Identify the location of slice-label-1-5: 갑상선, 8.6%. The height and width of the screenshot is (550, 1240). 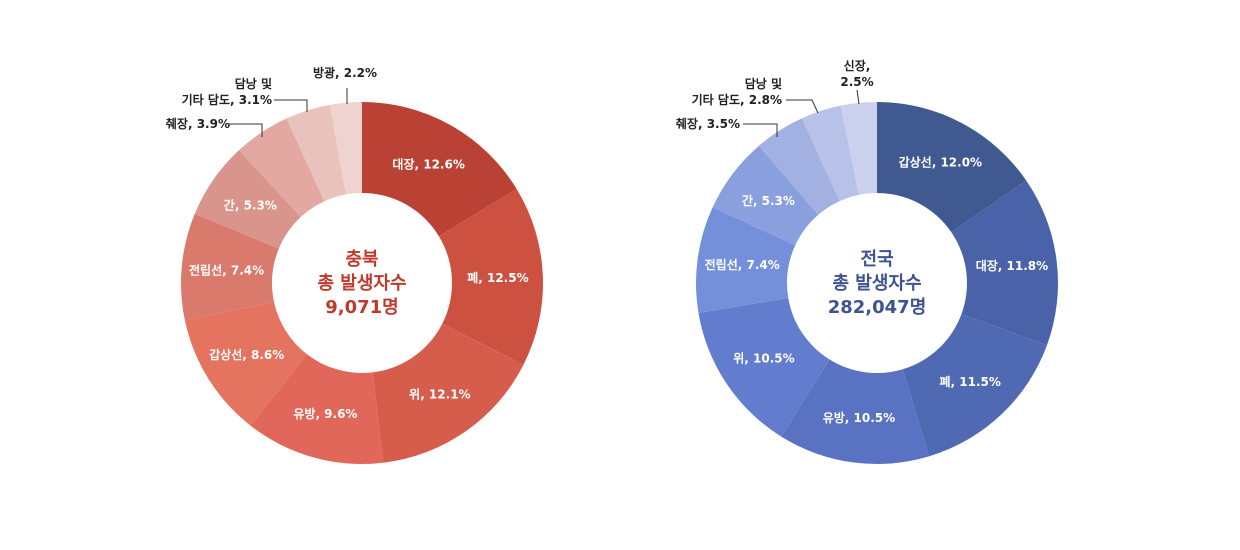
(246, 354).